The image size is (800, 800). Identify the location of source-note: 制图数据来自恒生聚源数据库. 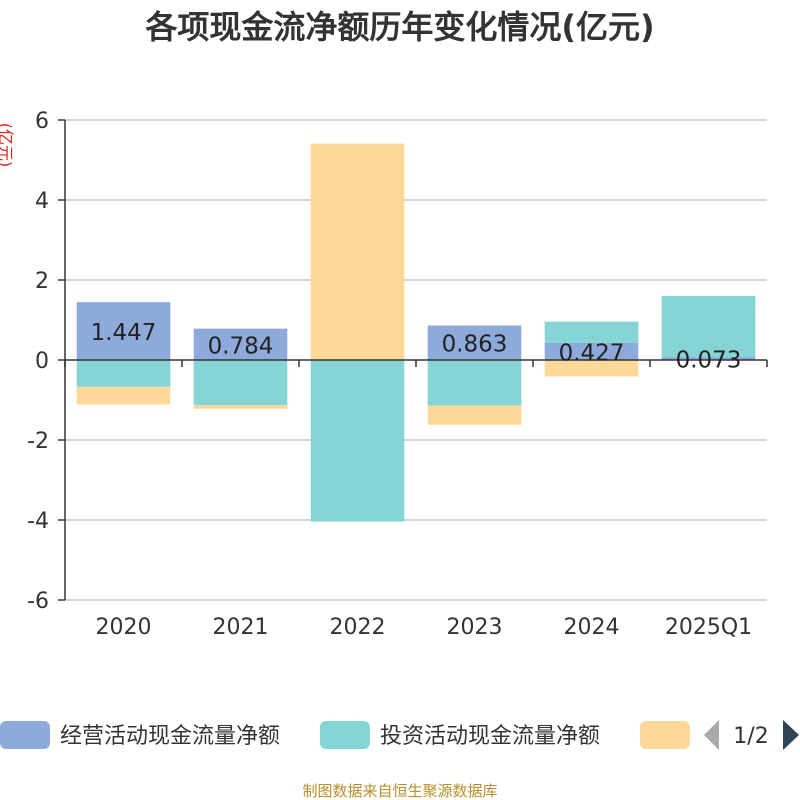
(399, 791).